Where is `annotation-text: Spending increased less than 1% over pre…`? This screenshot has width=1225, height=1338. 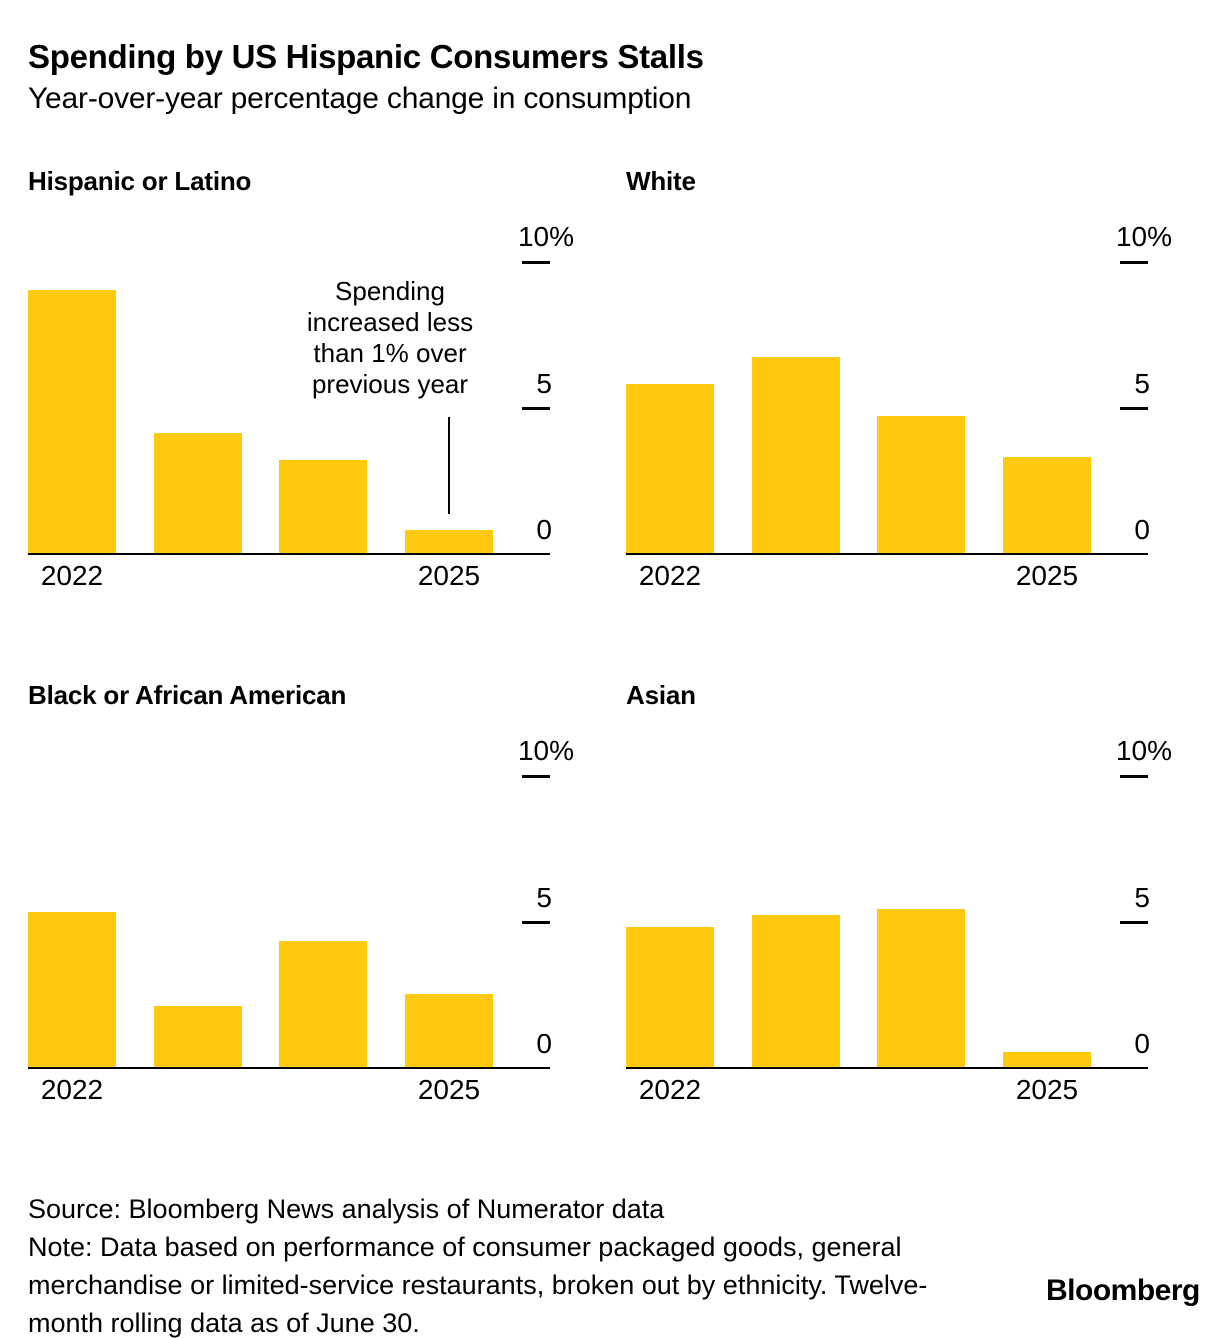
annotation-text: Spending increased less than 1% over pre… is located at coordinates (390, 338).